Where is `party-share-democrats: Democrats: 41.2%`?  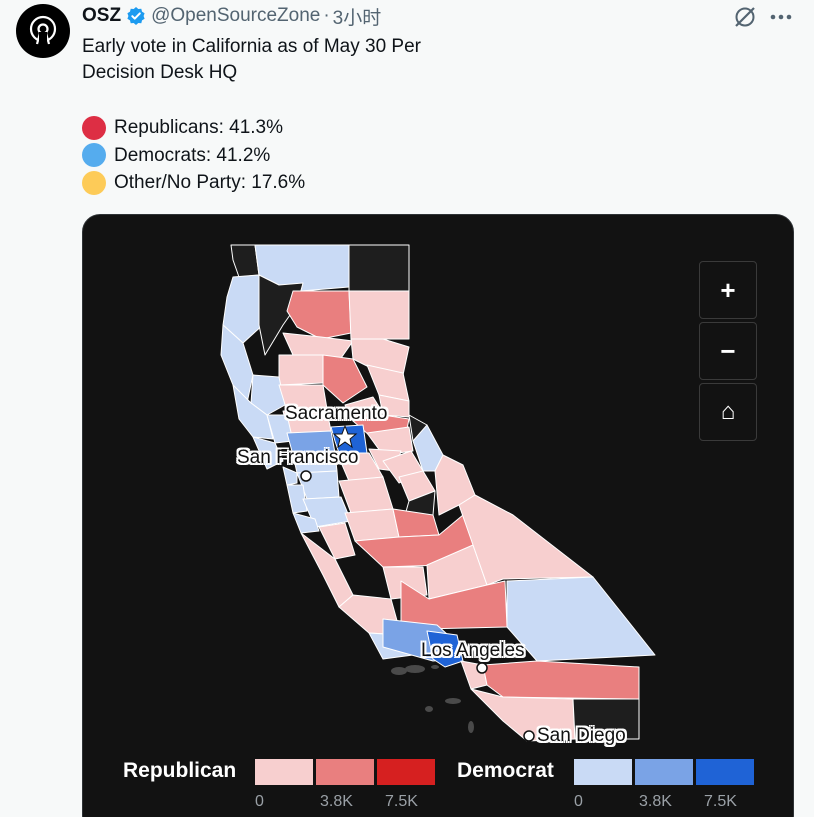
party-share-democrats: Democrats: 41.2% is located at coordinates (193, 156).